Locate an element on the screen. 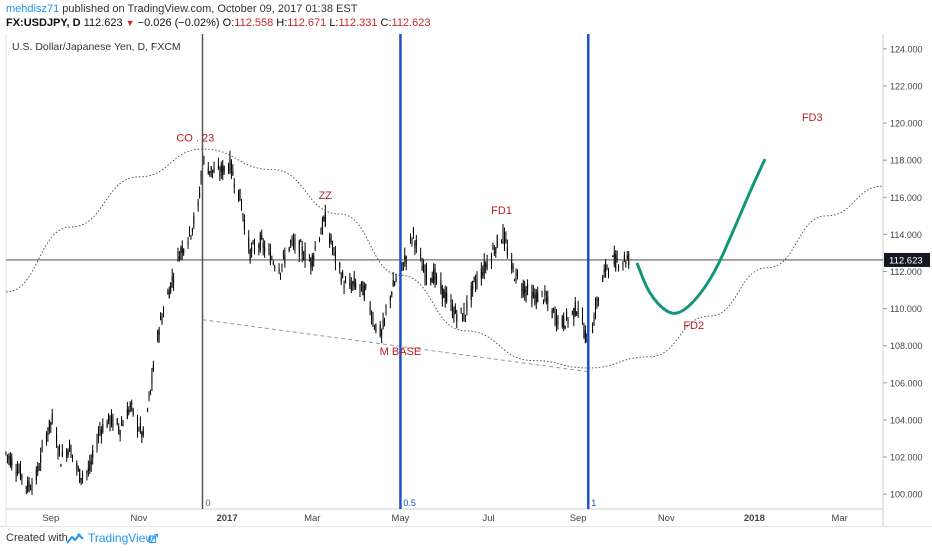  y-tick-label: 104.000 is located at coordinates (906, 420).